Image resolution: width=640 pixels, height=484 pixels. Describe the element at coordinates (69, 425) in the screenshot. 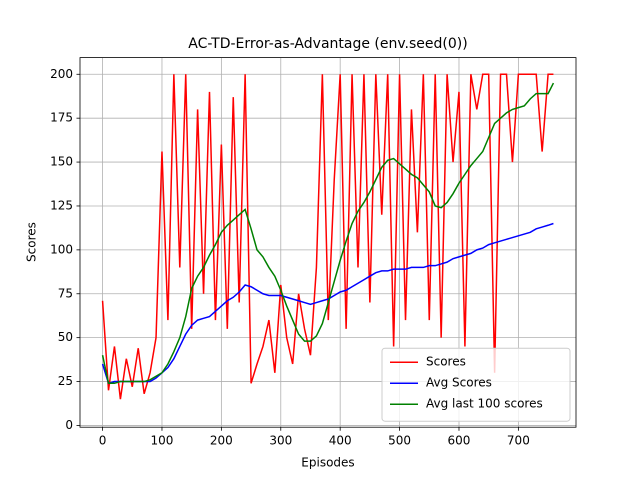

I see `y-tick-label: 0` at that location.